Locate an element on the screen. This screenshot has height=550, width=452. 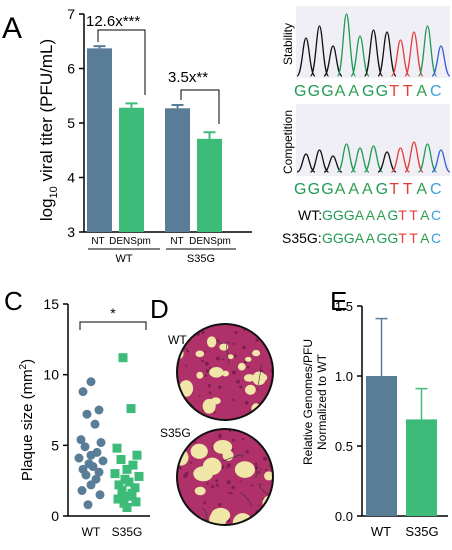
panel-e-ylabel-line2: Normalized to WT is located at coordinates (322, 401).